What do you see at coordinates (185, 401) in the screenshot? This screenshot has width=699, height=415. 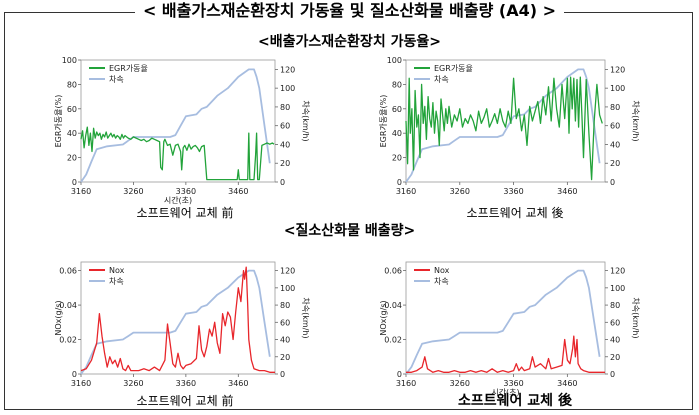 I see `caption-nox-before: 소프트웨어 교체 前` at bounding box center [185, 401].